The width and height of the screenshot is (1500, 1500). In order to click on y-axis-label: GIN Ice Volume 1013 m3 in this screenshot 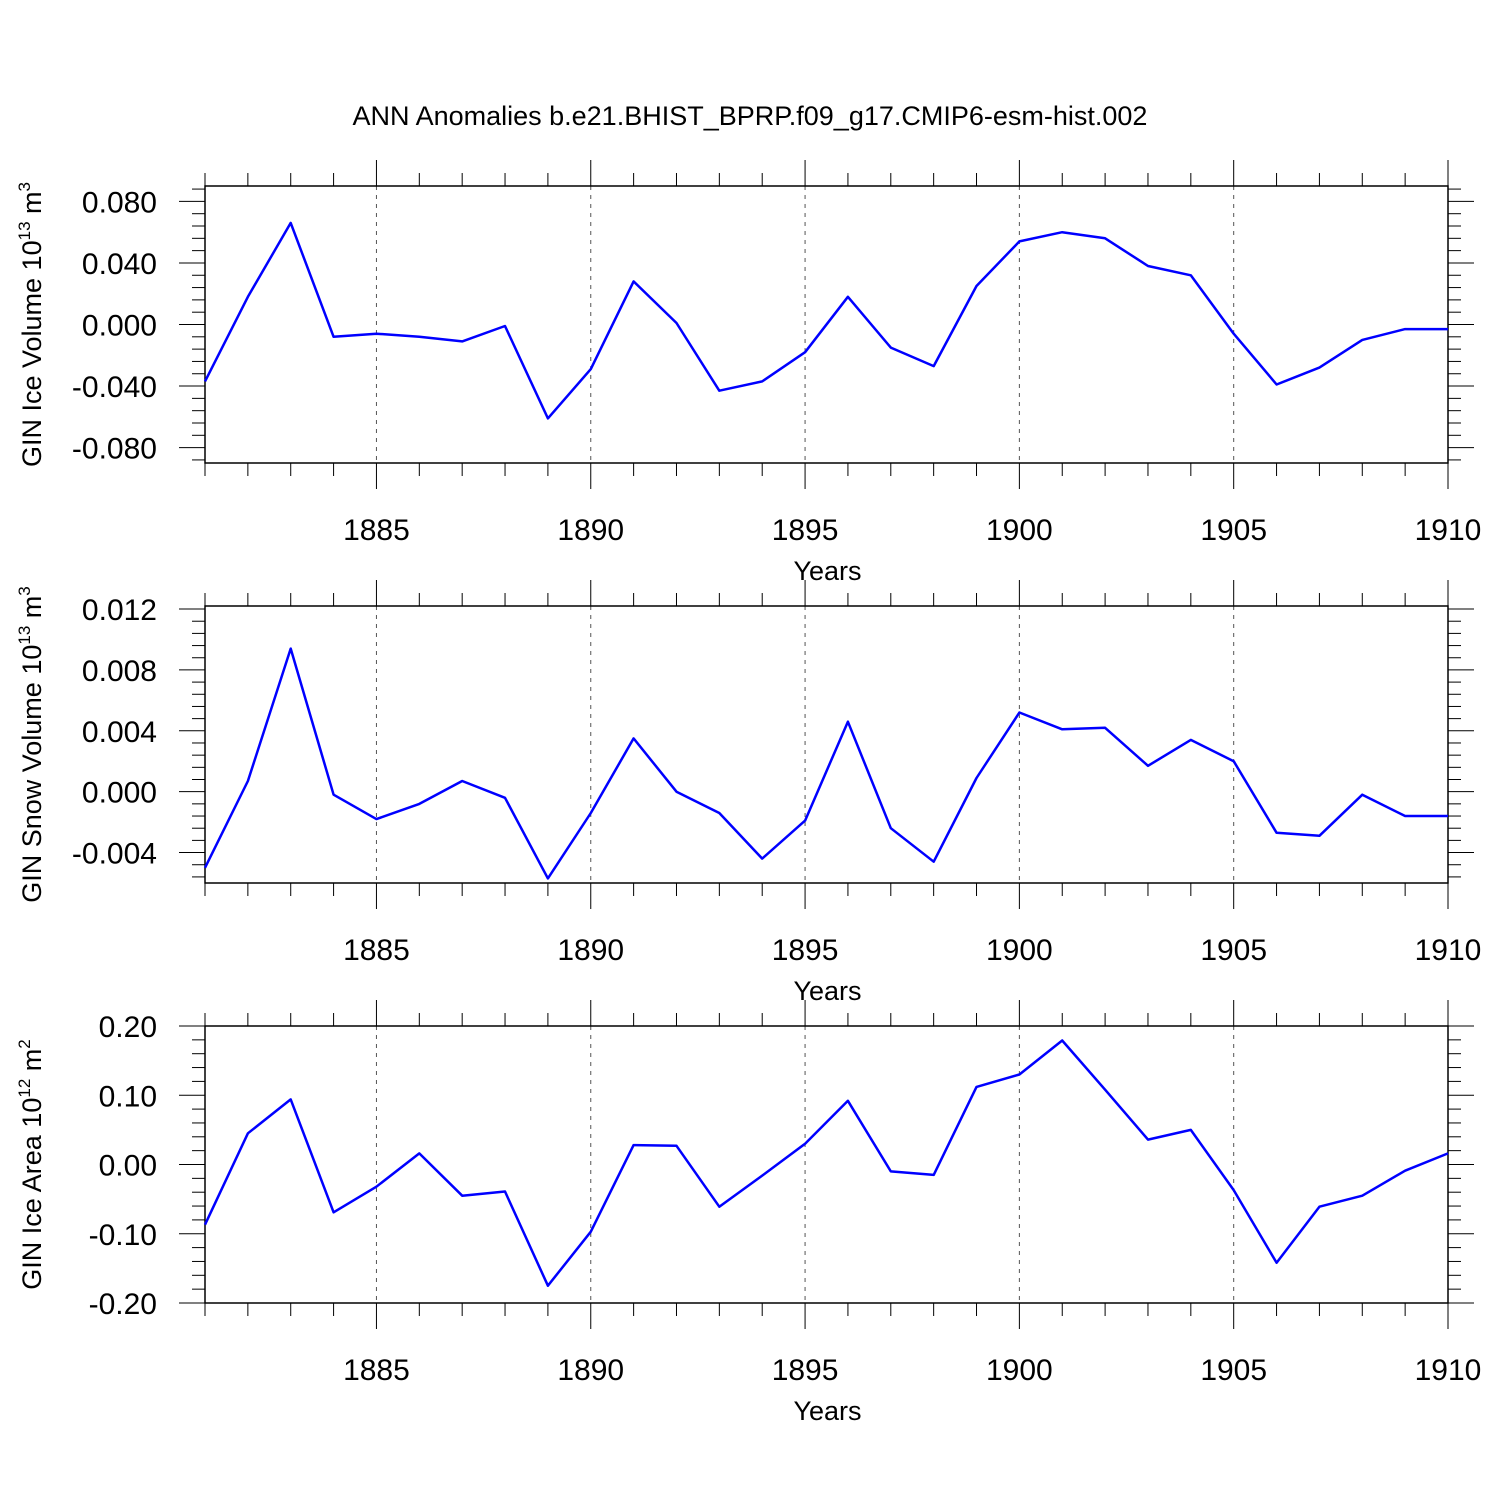, I will do `click(31, 324)`.